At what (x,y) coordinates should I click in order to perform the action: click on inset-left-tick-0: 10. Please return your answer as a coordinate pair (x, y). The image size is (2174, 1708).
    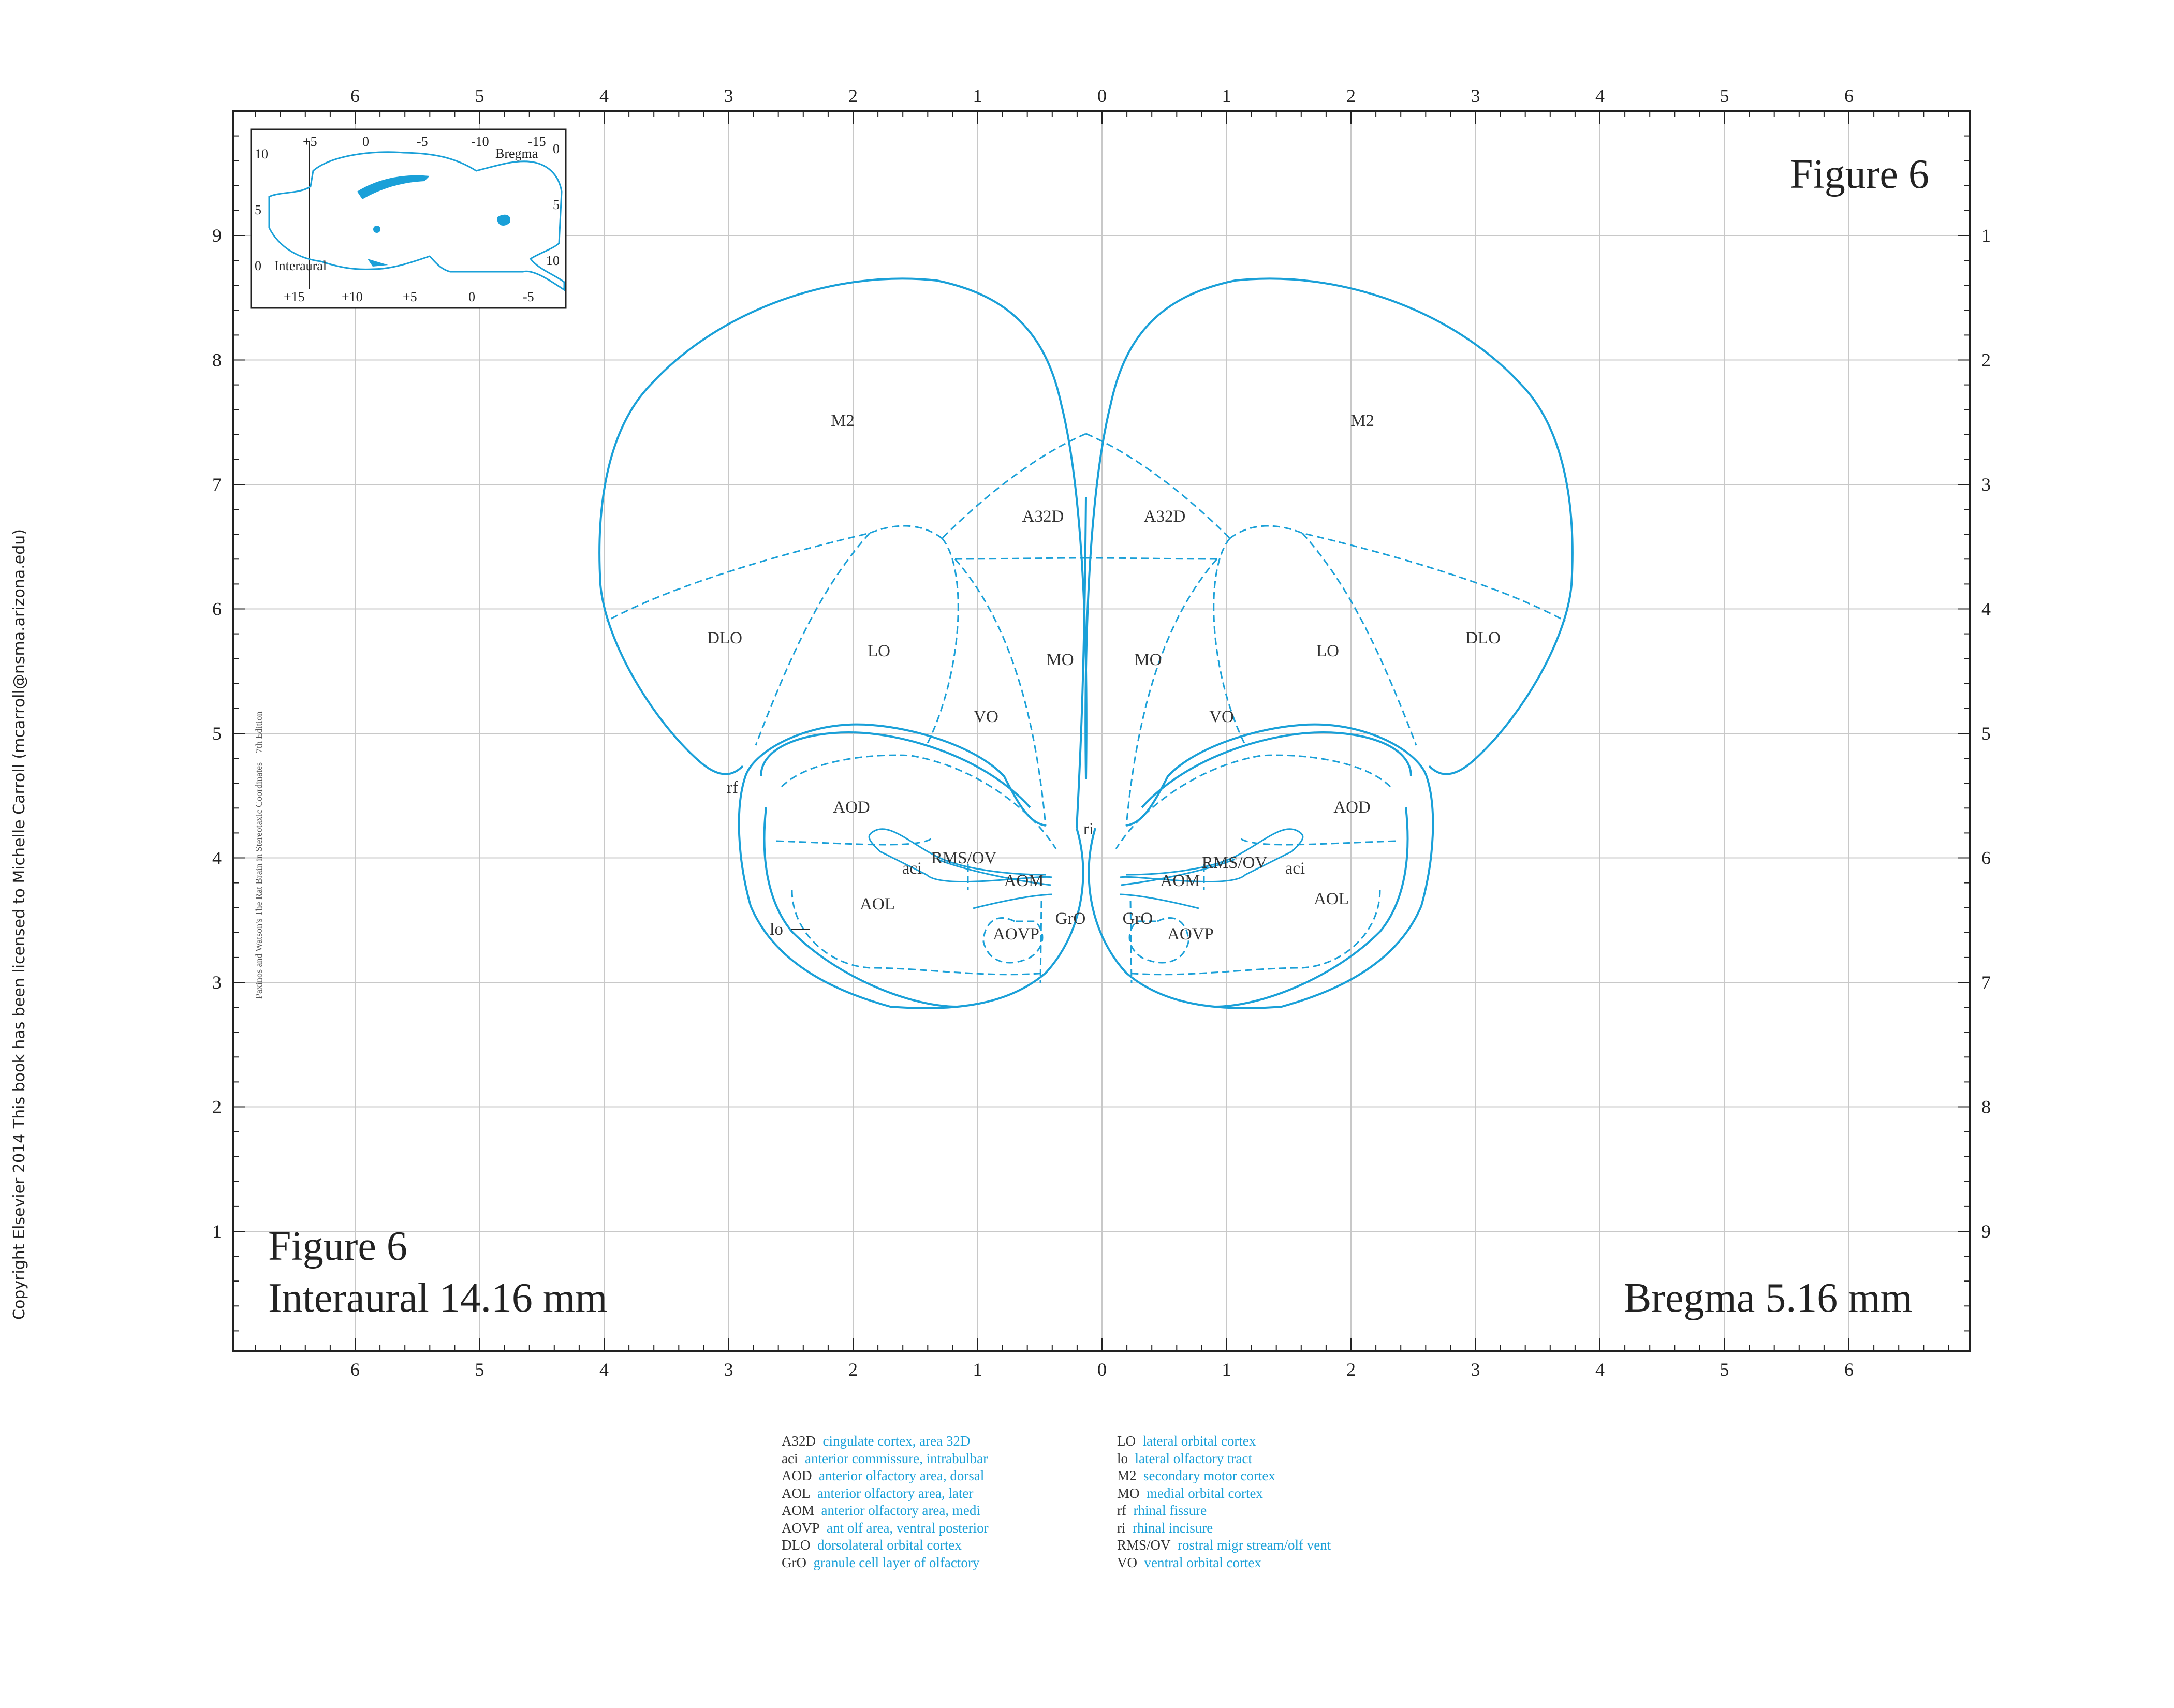
    Looking at the image, I should click on (261, 153).